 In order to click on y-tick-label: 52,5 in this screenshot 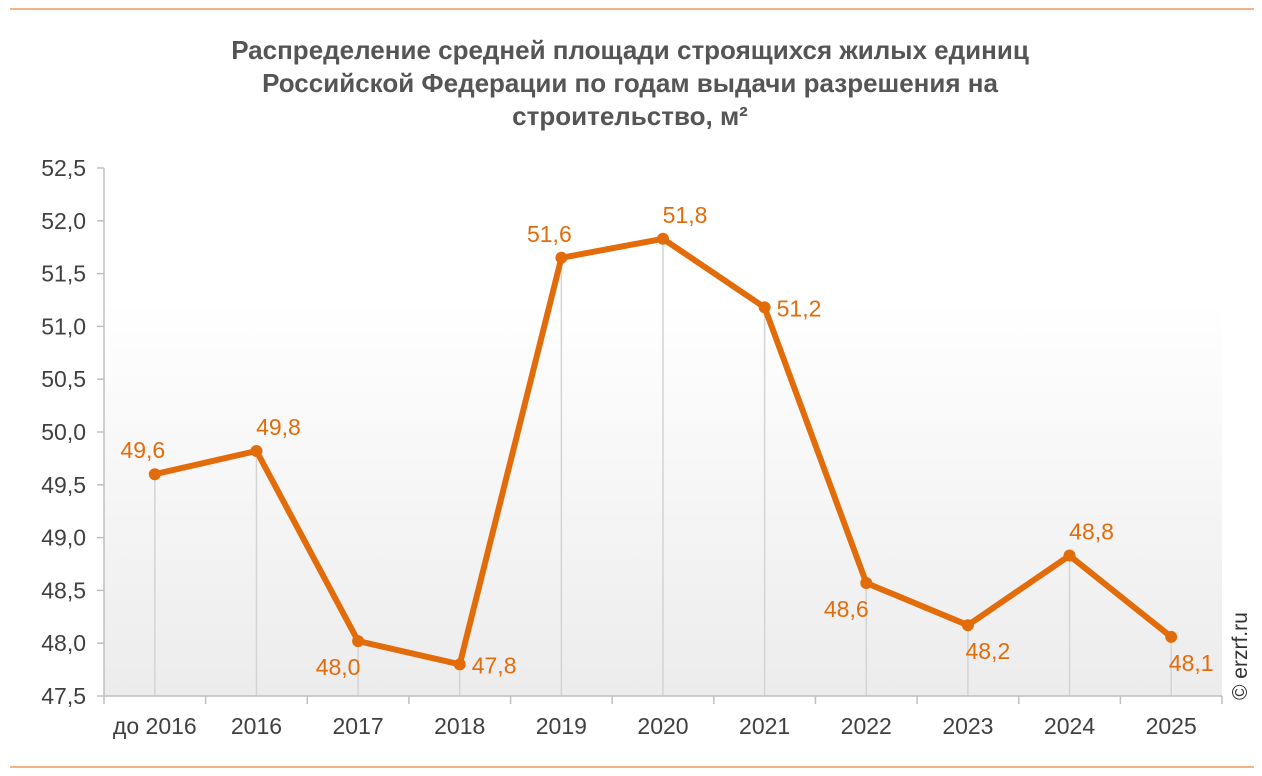, I will do `click(63, 168)`.